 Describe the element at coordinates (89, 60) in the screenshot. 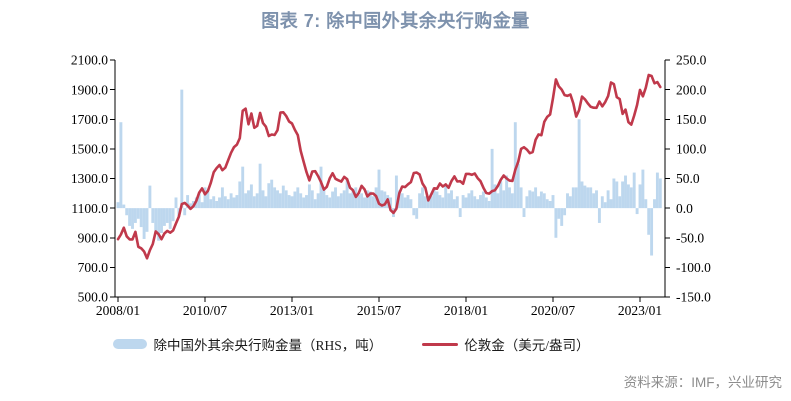

I see `y-axis-left-label: 2100.0` at that location.